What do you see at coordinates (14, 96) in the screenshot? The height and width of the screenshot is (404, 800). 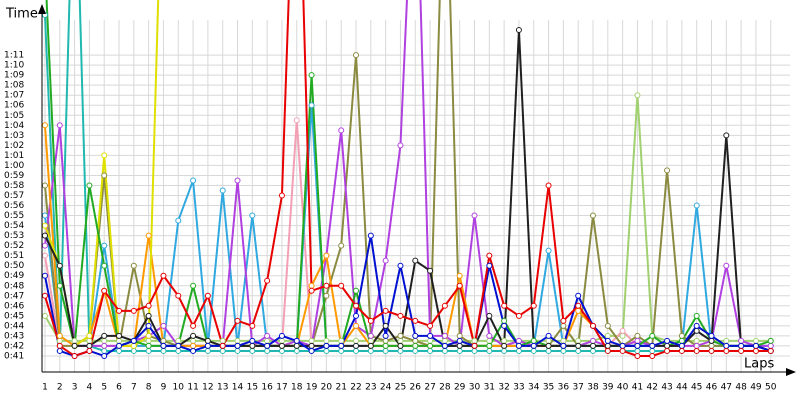 I see `y-tick-label: 1:07` at bounding box center [14, 96].